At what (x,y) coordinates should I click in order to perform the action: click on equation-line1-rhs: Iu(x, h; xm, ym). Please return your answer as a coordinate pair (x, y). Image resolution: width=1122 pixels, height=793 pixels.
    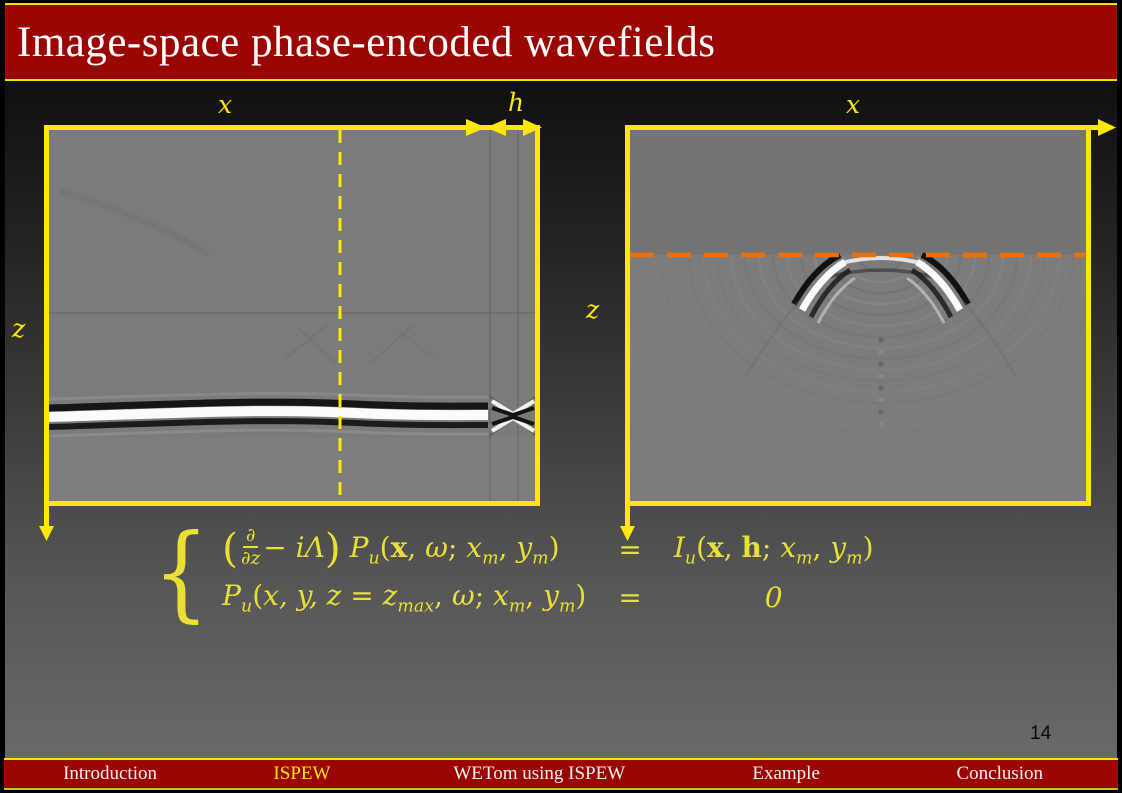
    Looking at the image, I should click on (773, 549).